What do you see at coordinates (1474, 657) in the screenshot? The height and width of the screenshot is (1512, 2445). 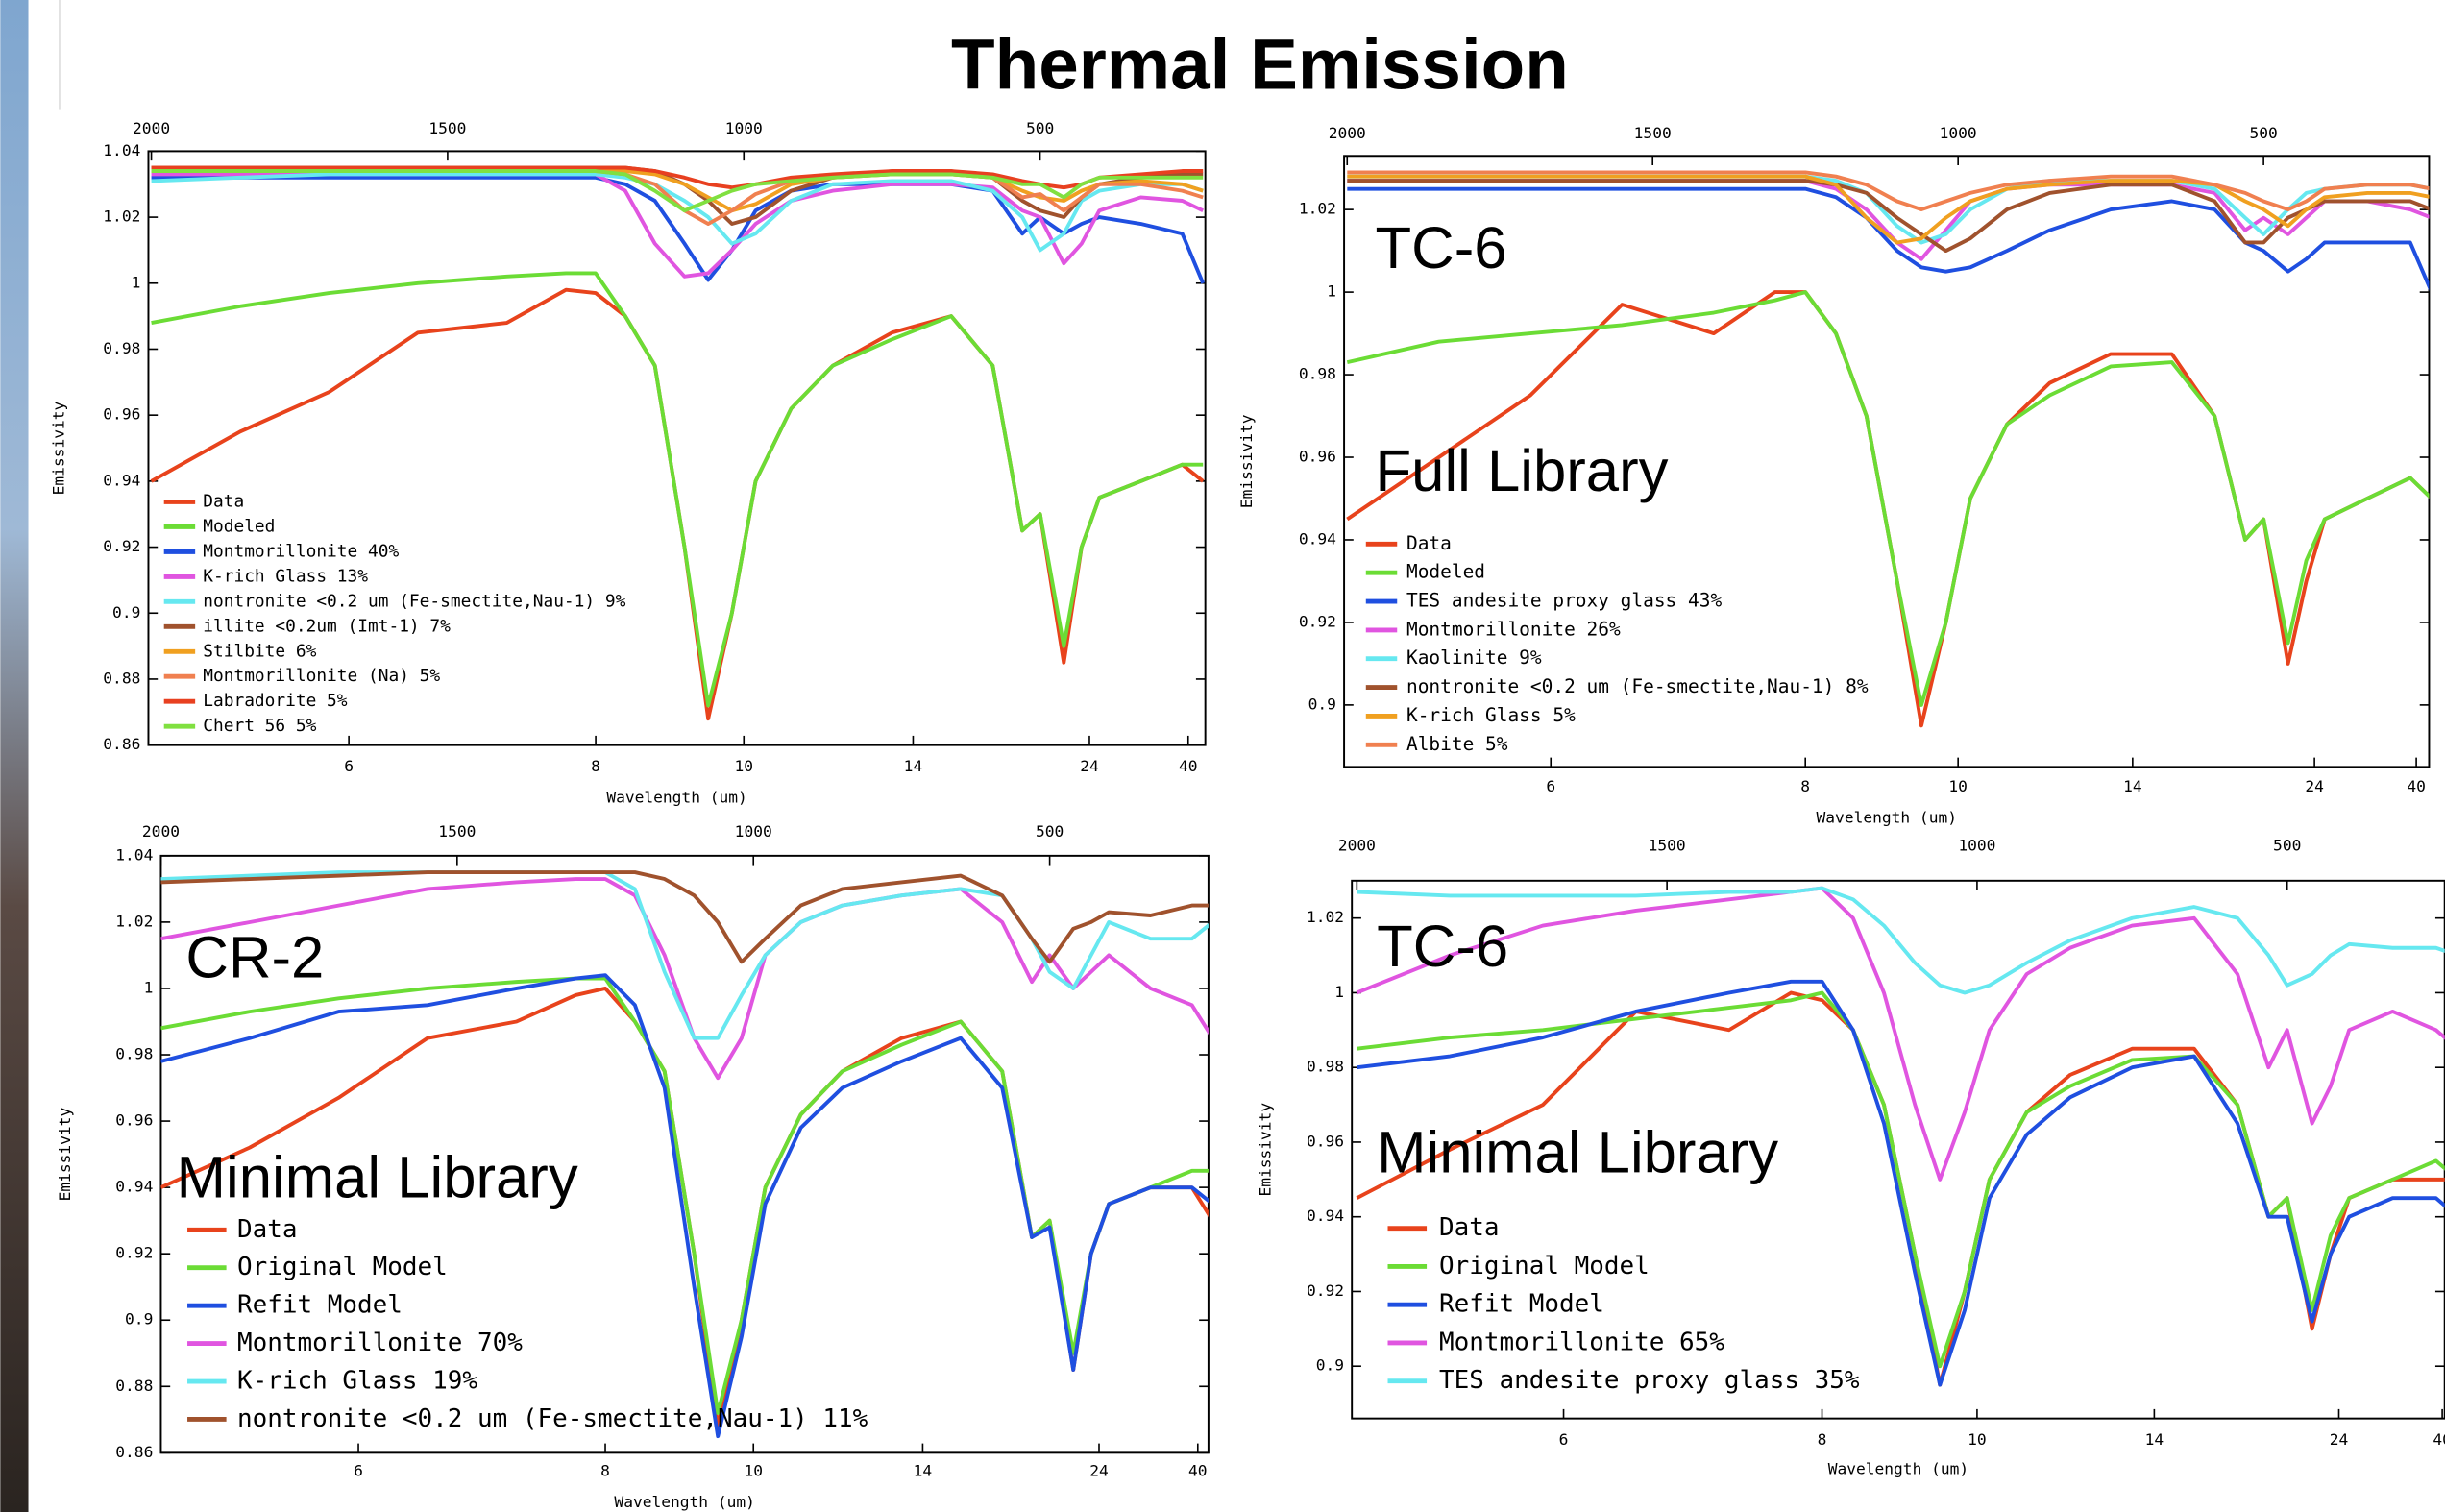 I see `legend-label: Kaolinite 9%` at bounding box center [1474, 657].